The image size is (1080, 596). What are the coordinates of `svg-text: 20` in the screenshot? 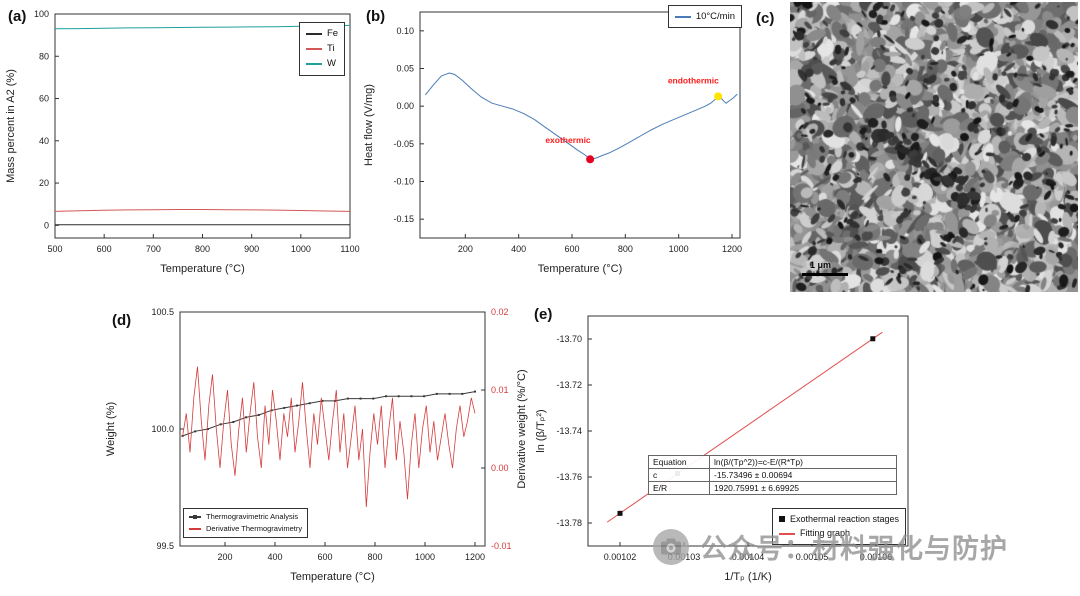 It's located at (44, 183).